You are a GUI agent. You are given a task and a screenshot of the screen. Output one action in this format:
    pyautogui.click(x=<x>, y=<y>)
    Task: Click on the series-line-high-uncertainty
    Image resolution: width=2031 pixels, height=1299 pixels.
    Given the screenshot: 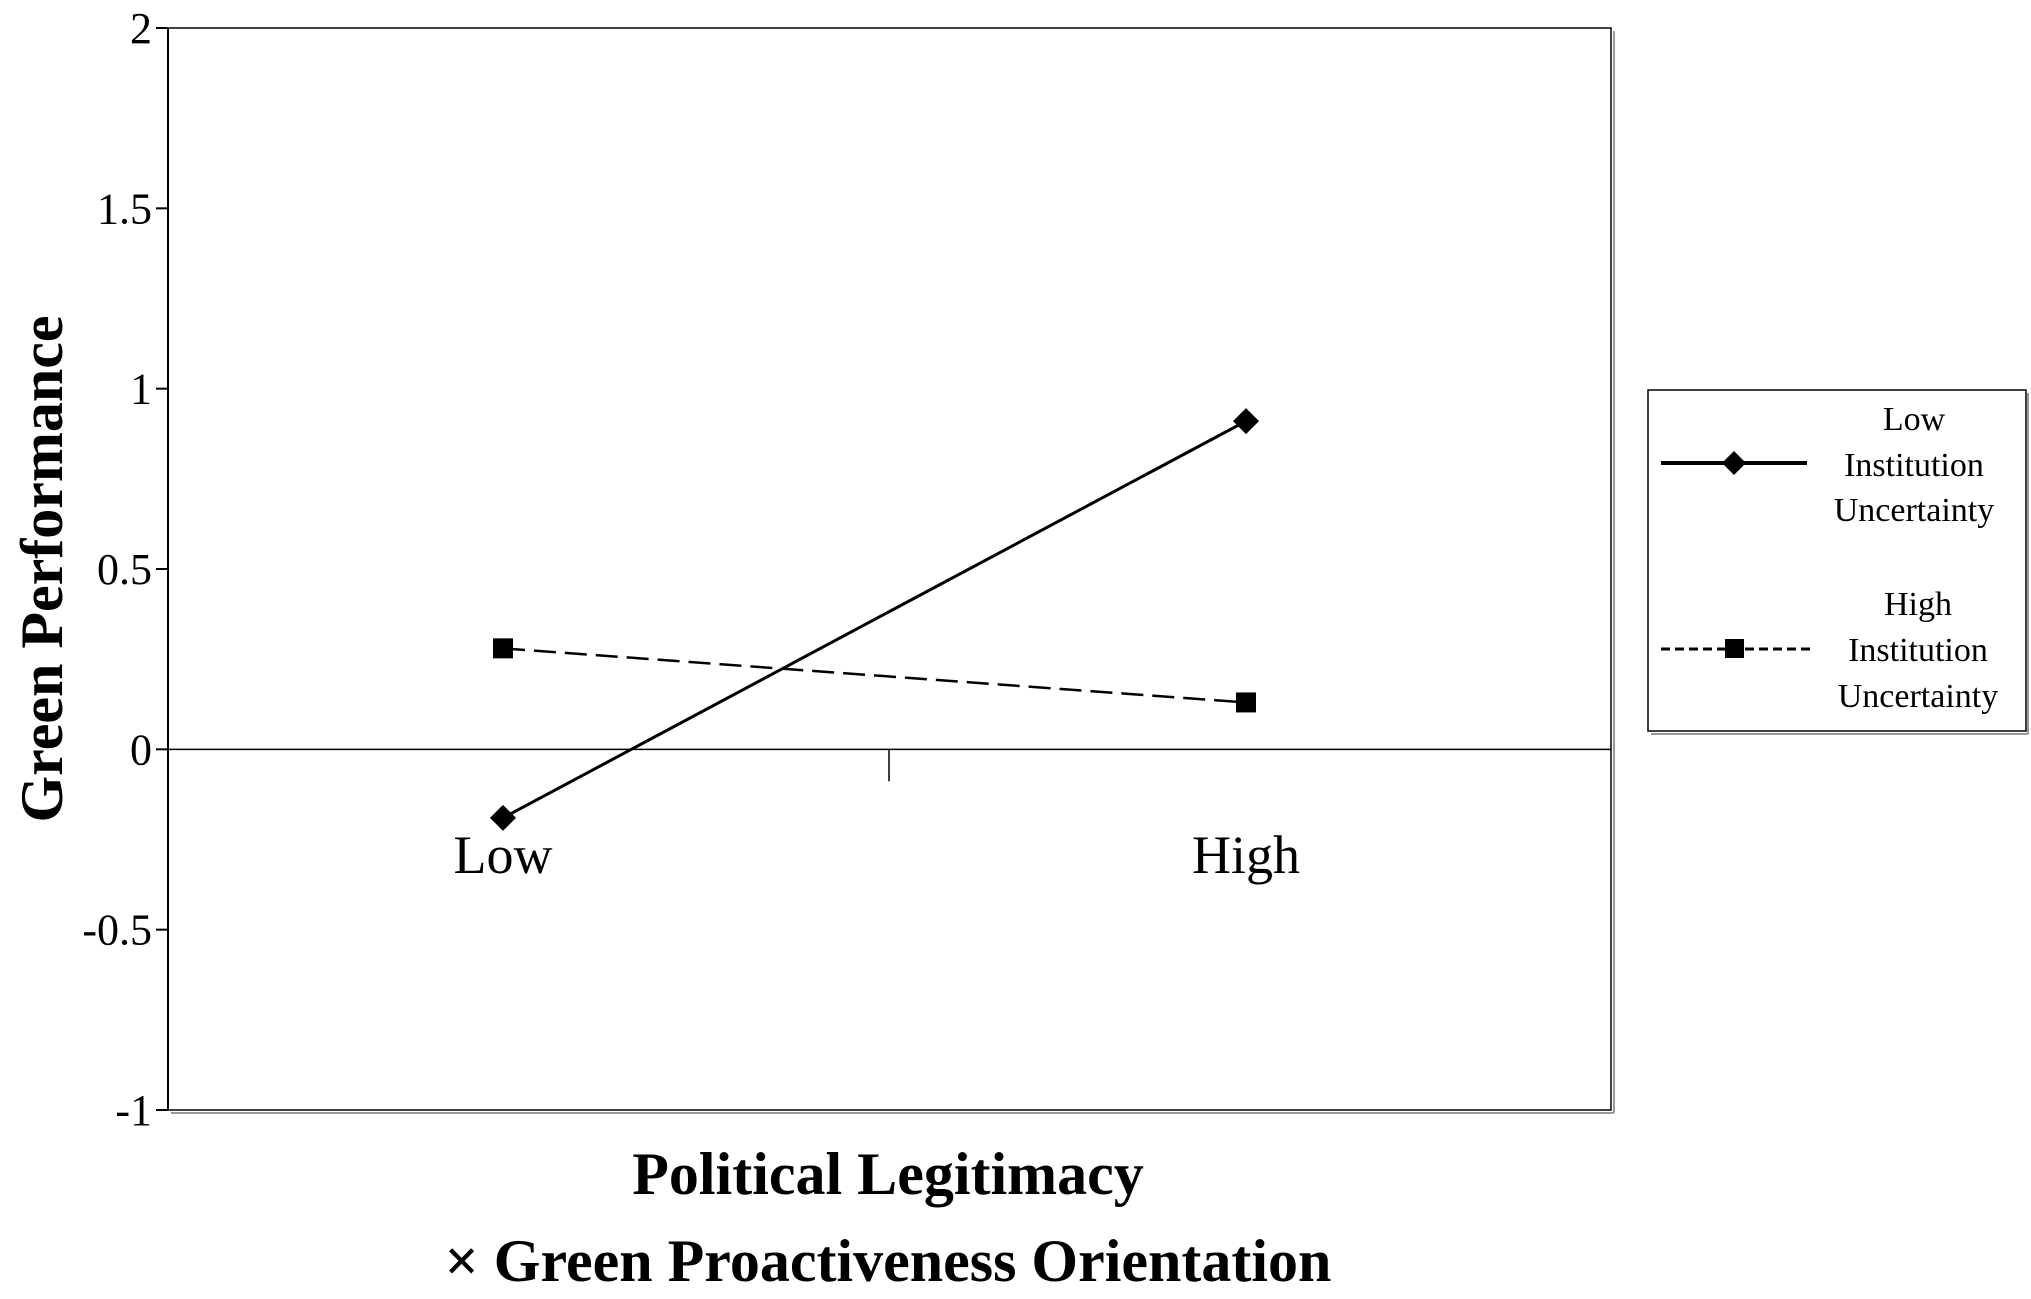 What is the action you would take?
    pyautogui.click(x=874, y=675)
    